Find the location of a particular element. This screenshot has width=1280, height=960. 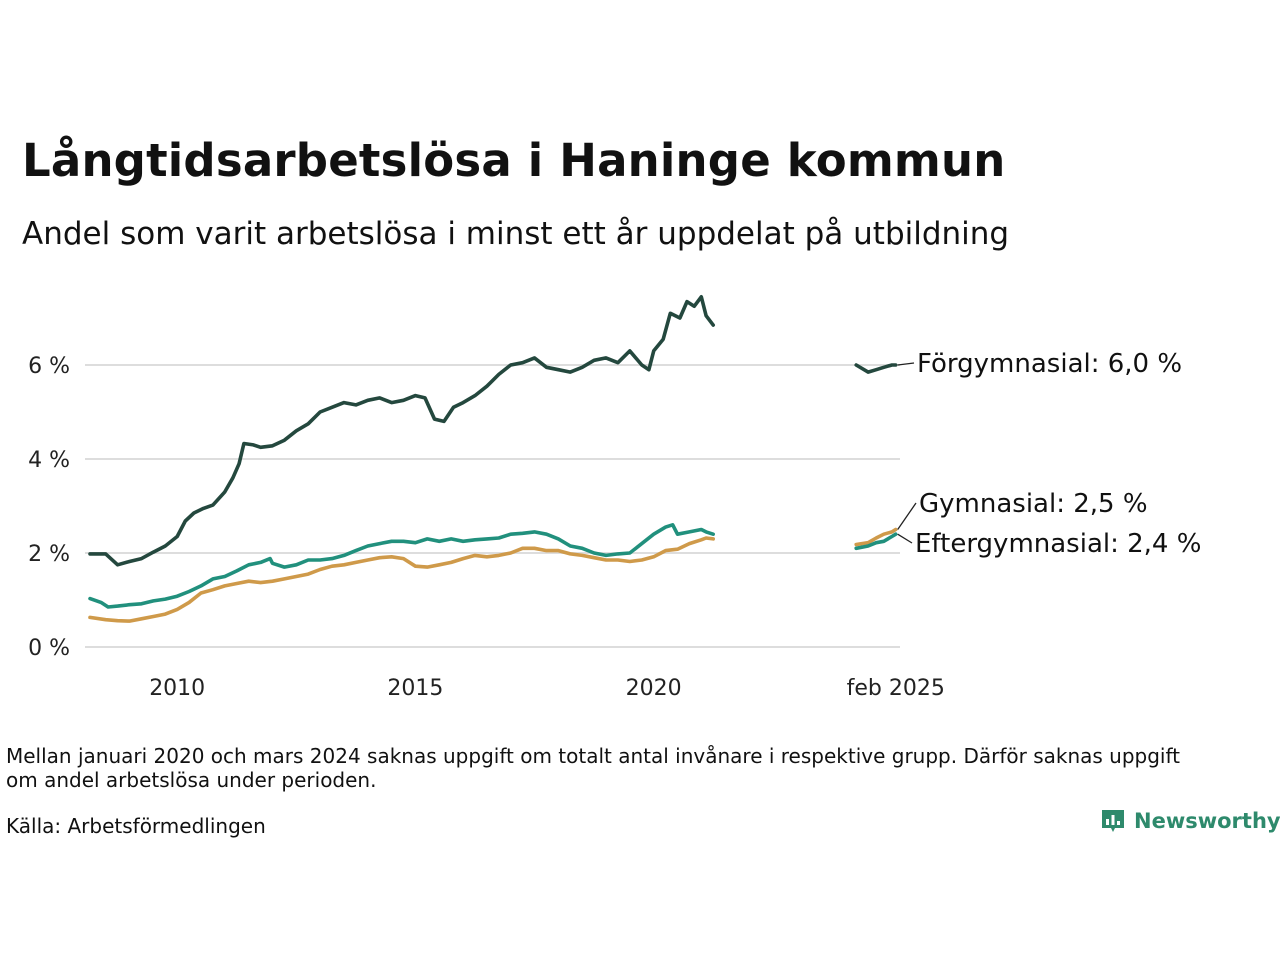

y-tick-label: 2 % is located at coordinates (49, 554).